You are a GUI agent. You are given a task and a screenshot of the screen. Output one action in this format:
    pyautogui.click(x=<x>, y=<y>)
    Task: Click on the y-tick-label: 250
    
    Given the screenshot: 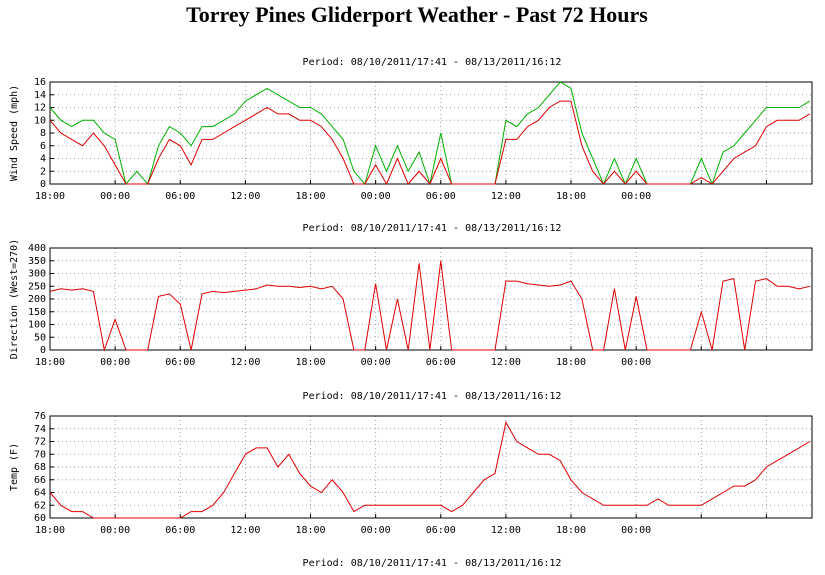 What is the action you would take?
    pyautogui.click(x=37, y=286)
    